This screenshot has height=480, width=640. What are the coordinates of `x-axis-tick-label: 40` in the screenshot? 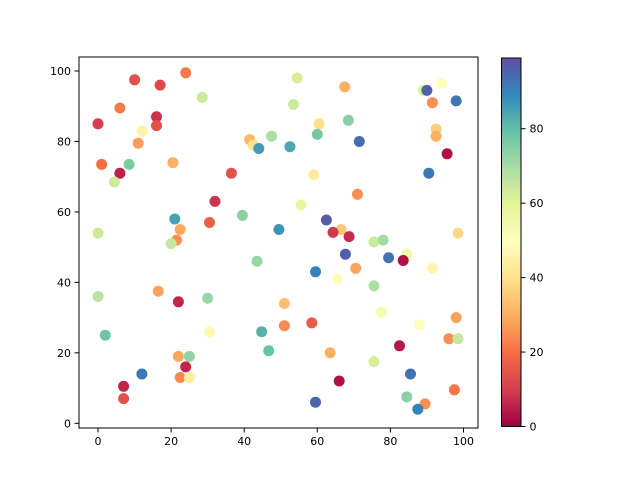 It's located at (244, 441).